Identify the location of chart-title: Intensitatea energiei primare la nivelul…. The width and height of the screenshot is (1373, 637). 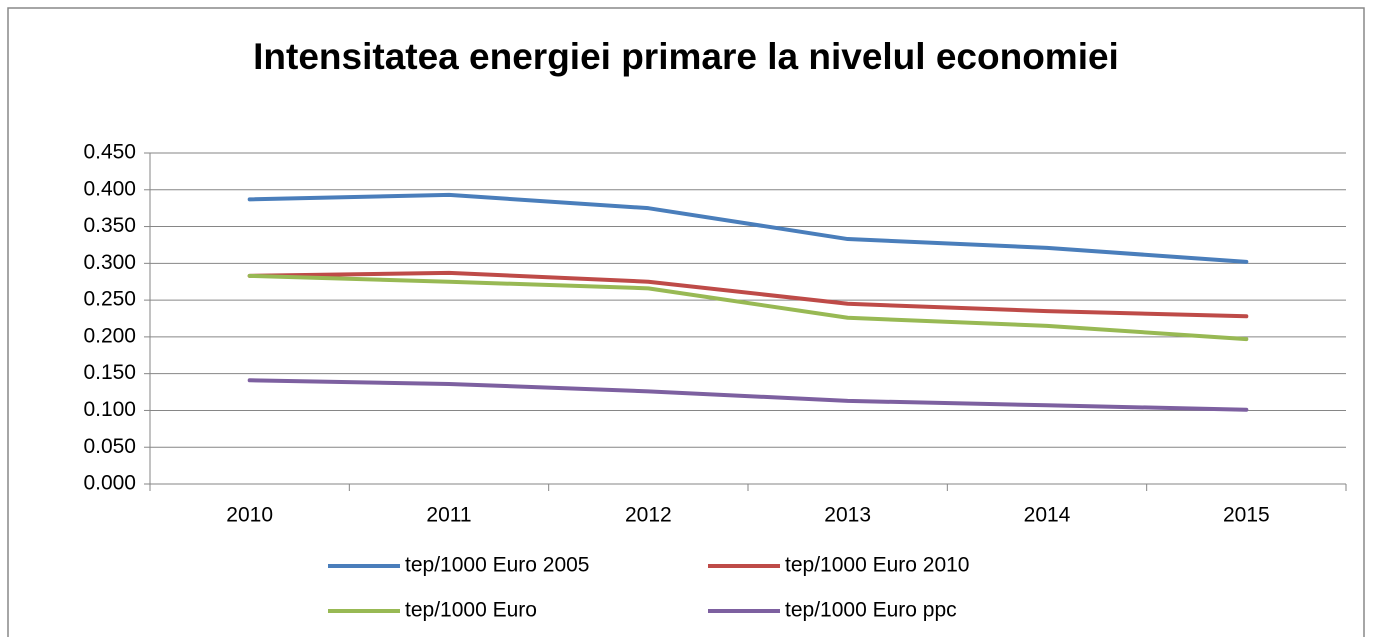
(686, 56).